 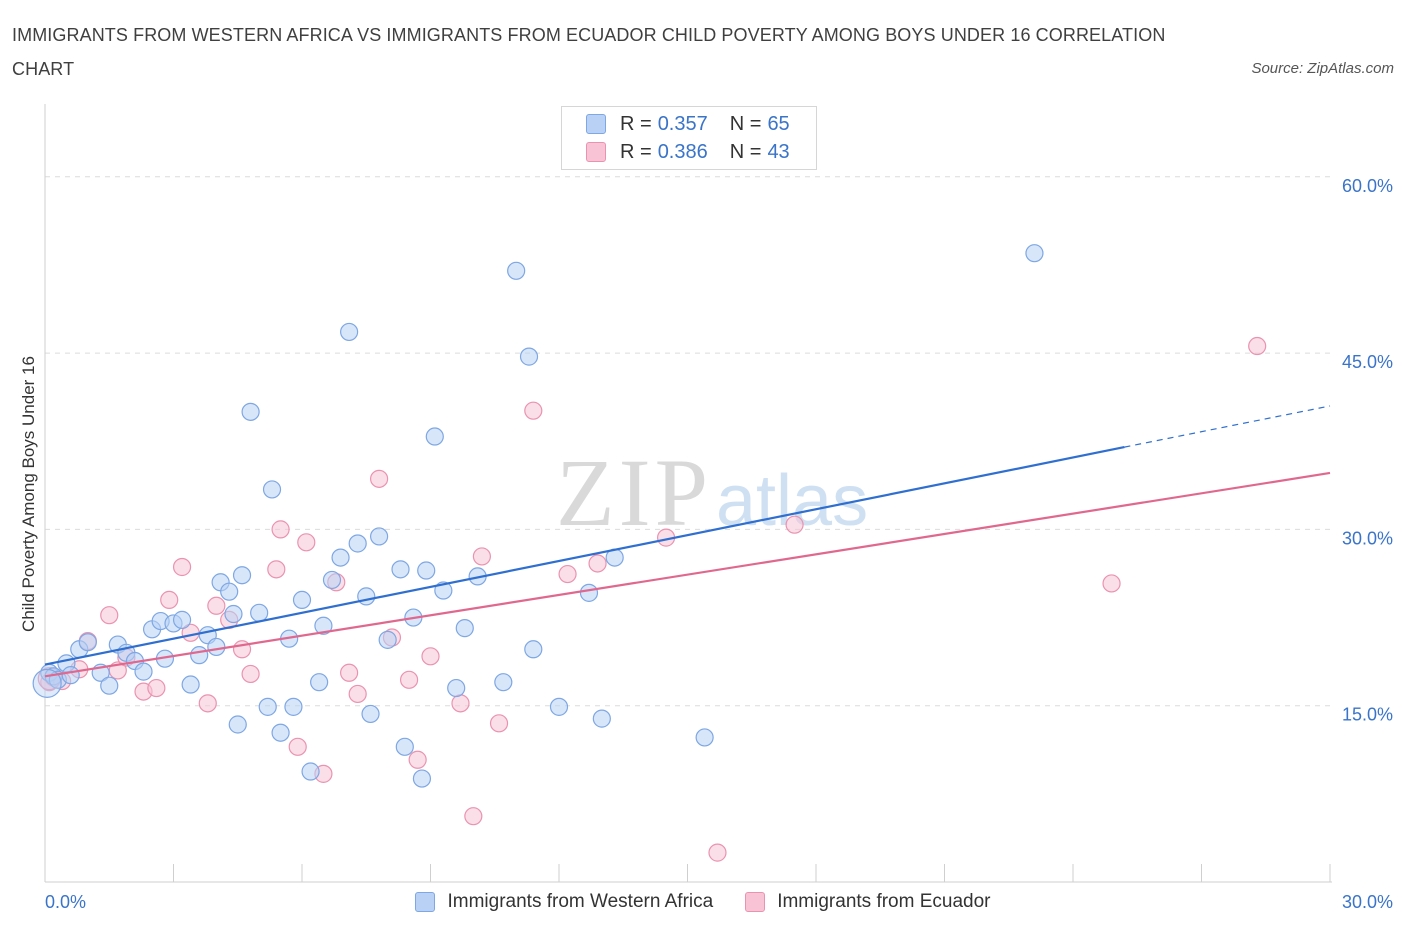 What do you see at coordinates (1367, 186) in the screenshot?
I see `y-tick-label: 60.0%` at bounding box center [1367, 186].